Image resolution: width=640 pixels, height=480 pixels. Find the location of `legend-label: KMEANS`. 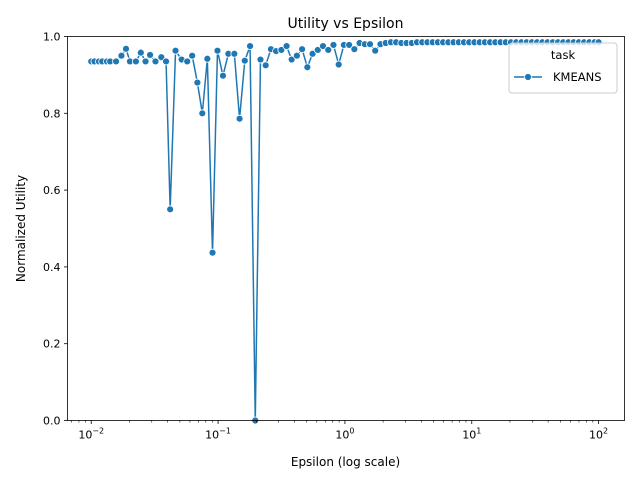

legend-label: KMEANS is located at coordinates (577, 77).